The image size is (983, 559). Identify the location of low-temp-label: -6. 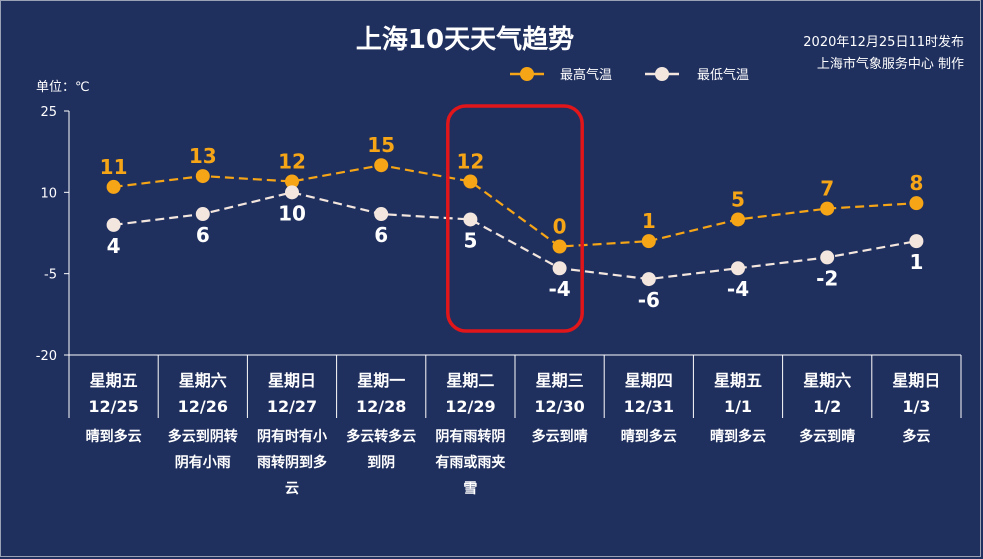
(649, 300).